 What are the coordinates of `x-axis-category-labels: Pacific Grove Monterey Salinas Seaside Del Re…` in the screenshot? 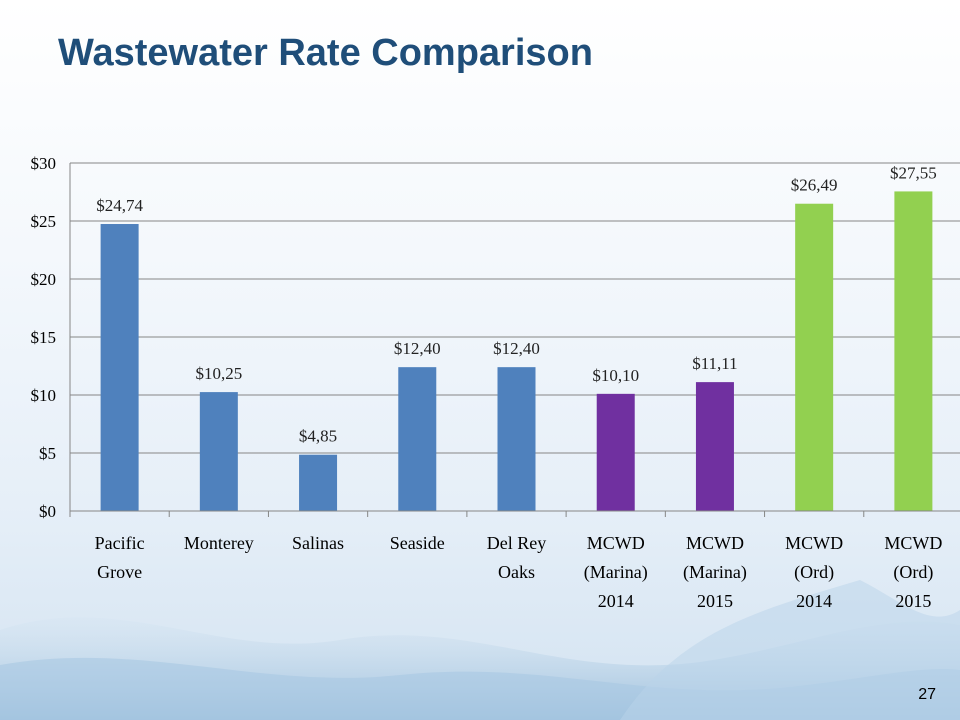 It's located at (519, 572).